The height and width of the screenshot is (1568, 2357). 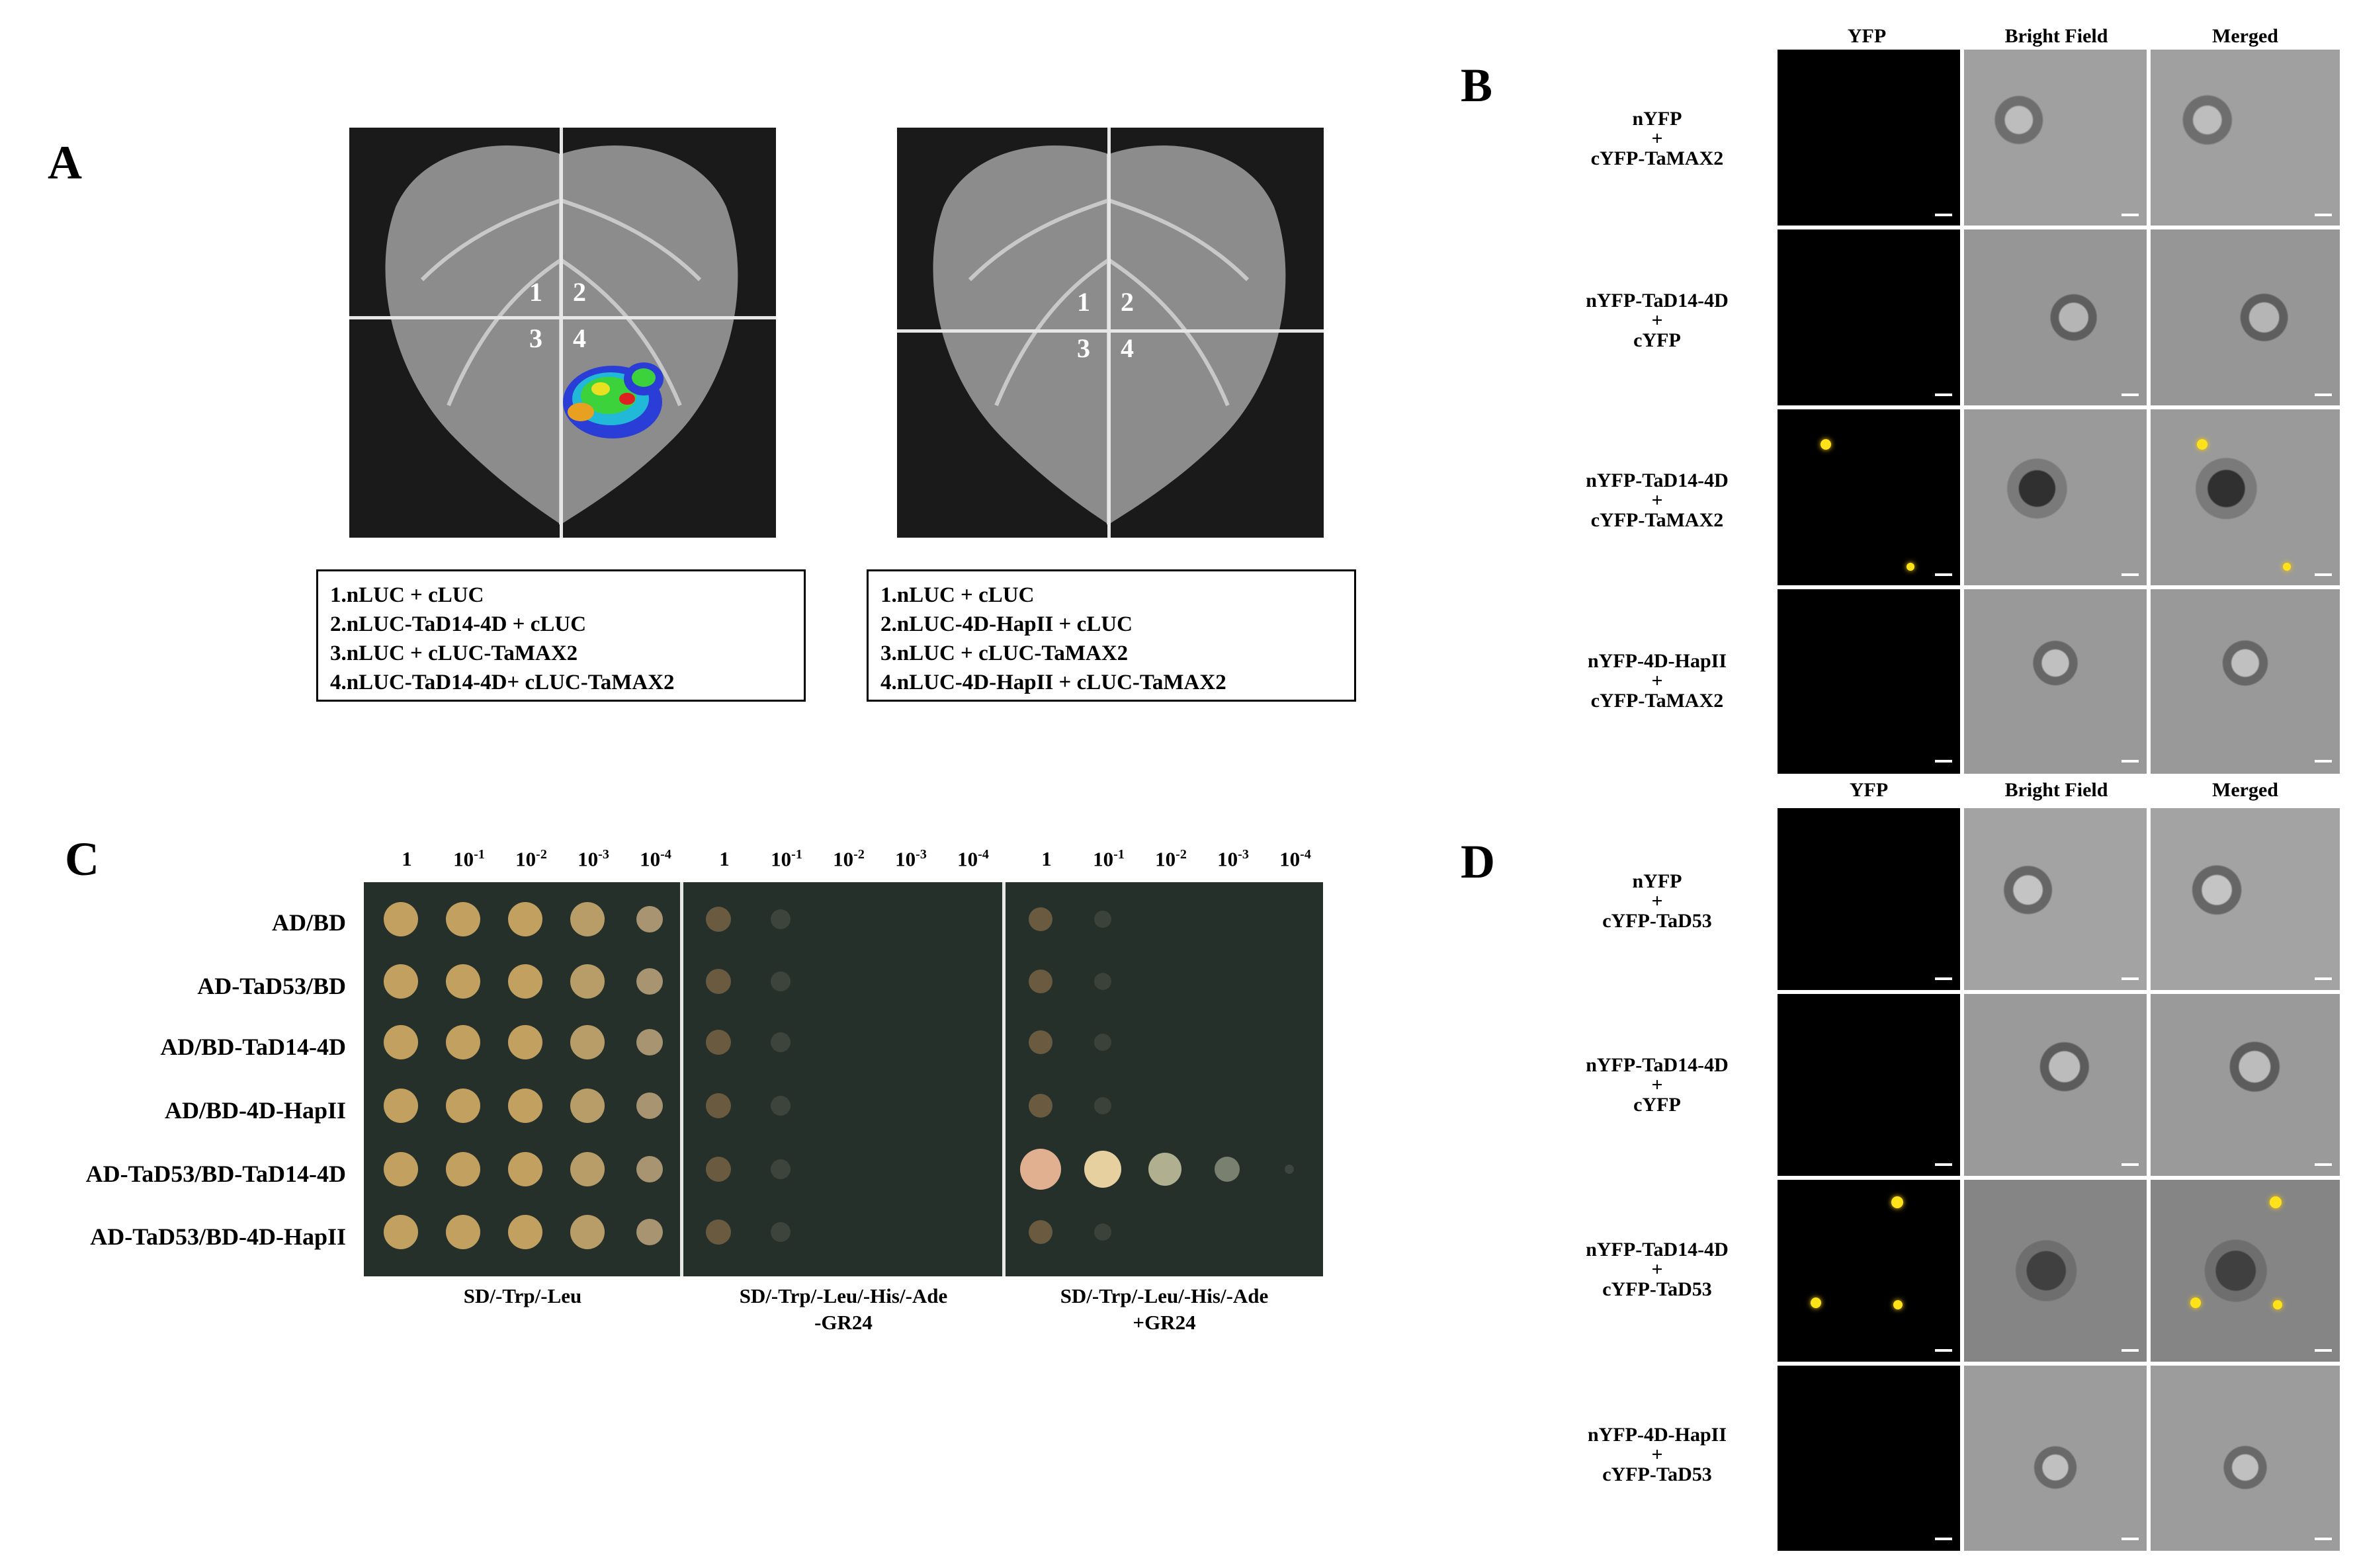 I want to click on d-r2-bright-field, so click(x=2056, y=1085).